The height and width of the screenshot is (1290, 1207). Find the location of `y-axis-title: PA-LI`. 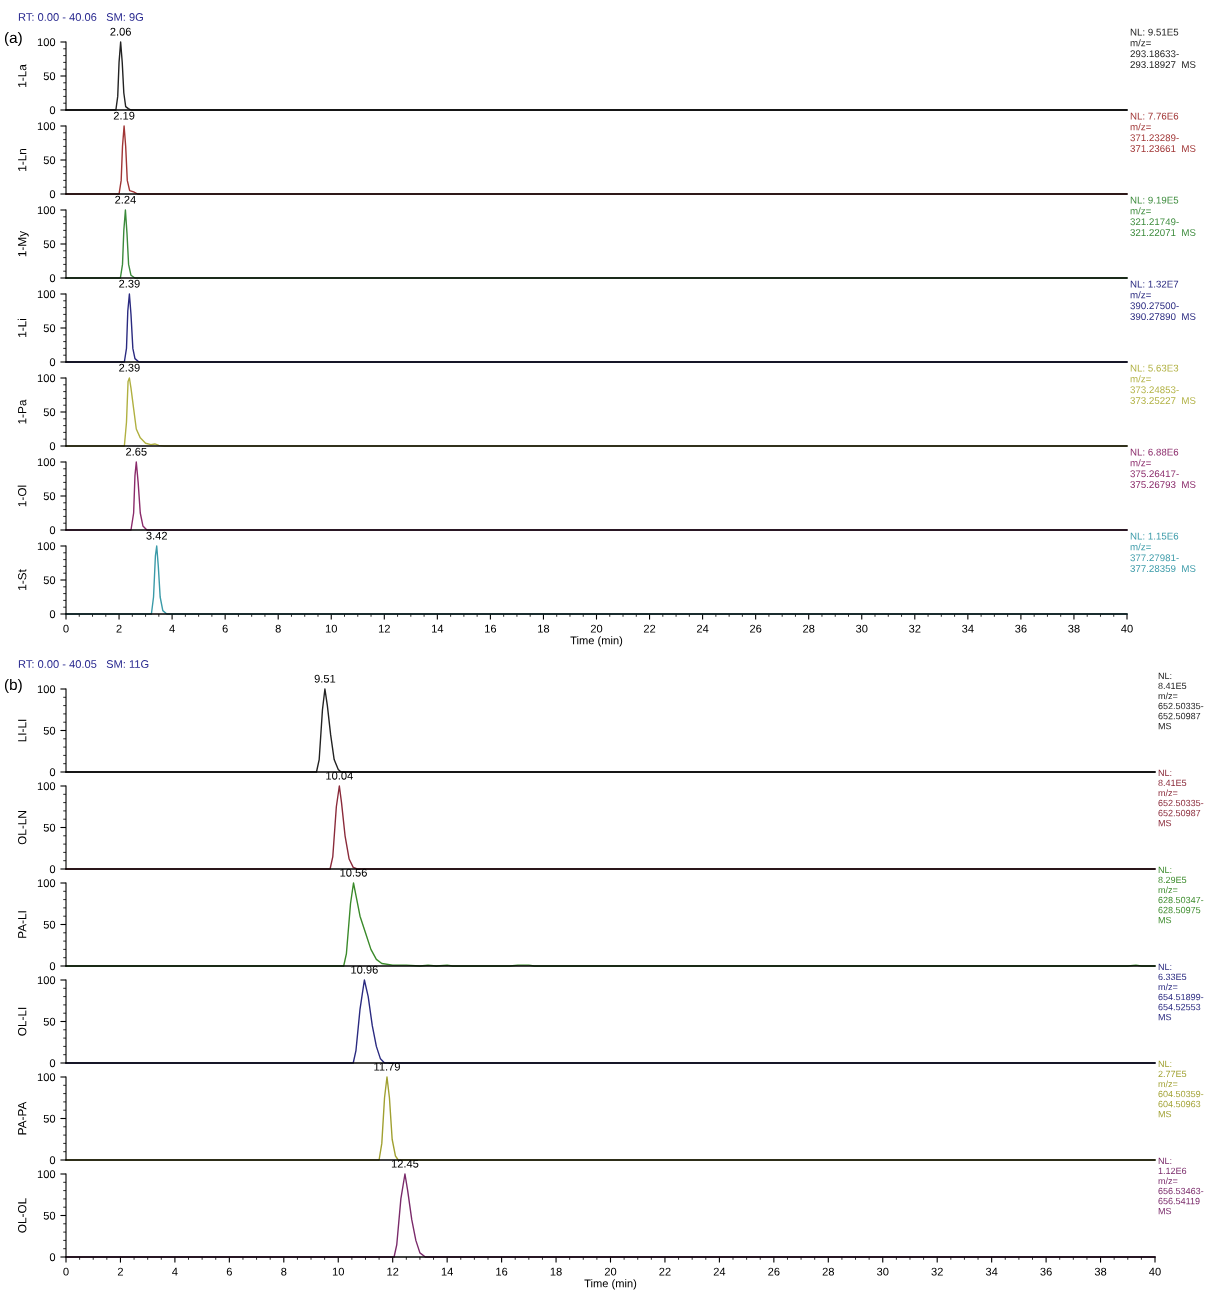

y-axis-title: PA-LI is located at coordinates (22, 924).